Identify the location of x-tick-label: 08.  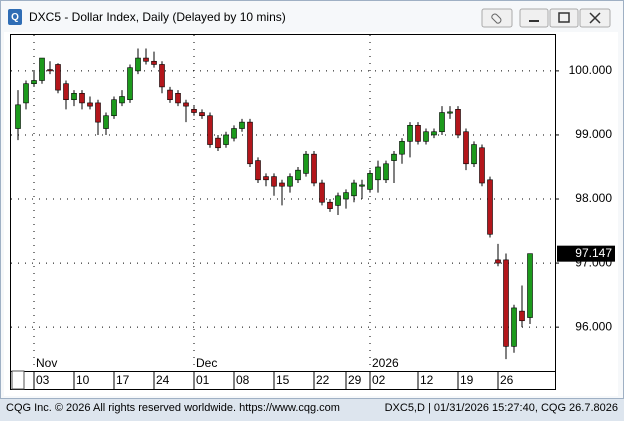
(243, 380).